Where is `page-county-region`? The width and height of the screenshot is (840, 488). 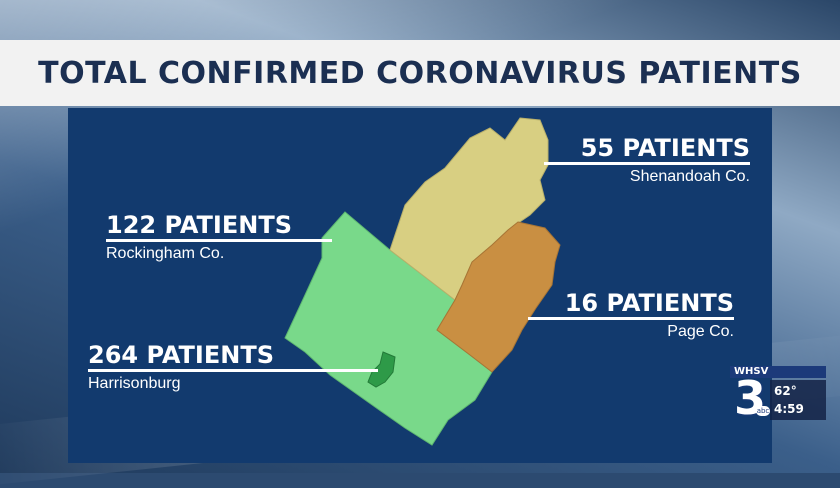 page-county-region is located at coordinates (498, 297).